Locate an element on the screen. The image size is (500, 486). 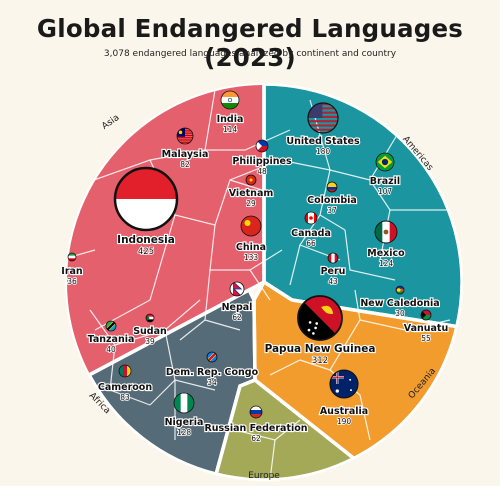
country-value-label: 39 is located at coordinates (150, 341).